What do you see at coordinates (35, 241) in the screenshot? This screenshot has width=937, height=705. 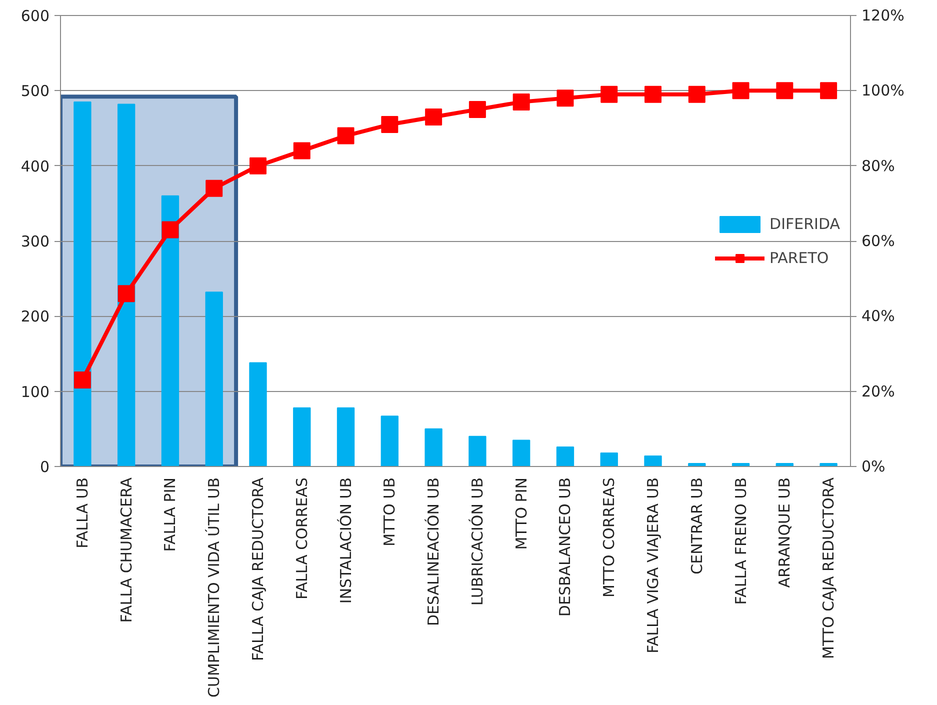 I see `y-tick-label: 300` at bounding box center [35, 241].